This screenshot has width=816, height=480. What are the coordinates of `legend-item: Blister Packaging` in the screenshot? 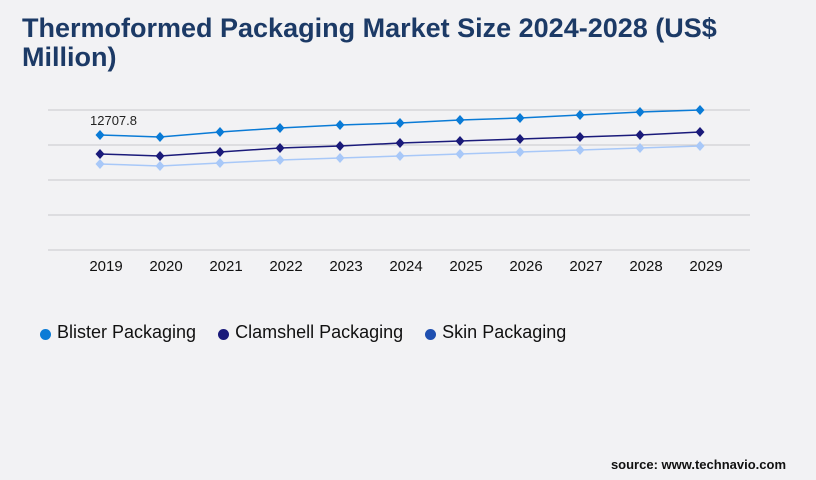 It's located at (118, 332).